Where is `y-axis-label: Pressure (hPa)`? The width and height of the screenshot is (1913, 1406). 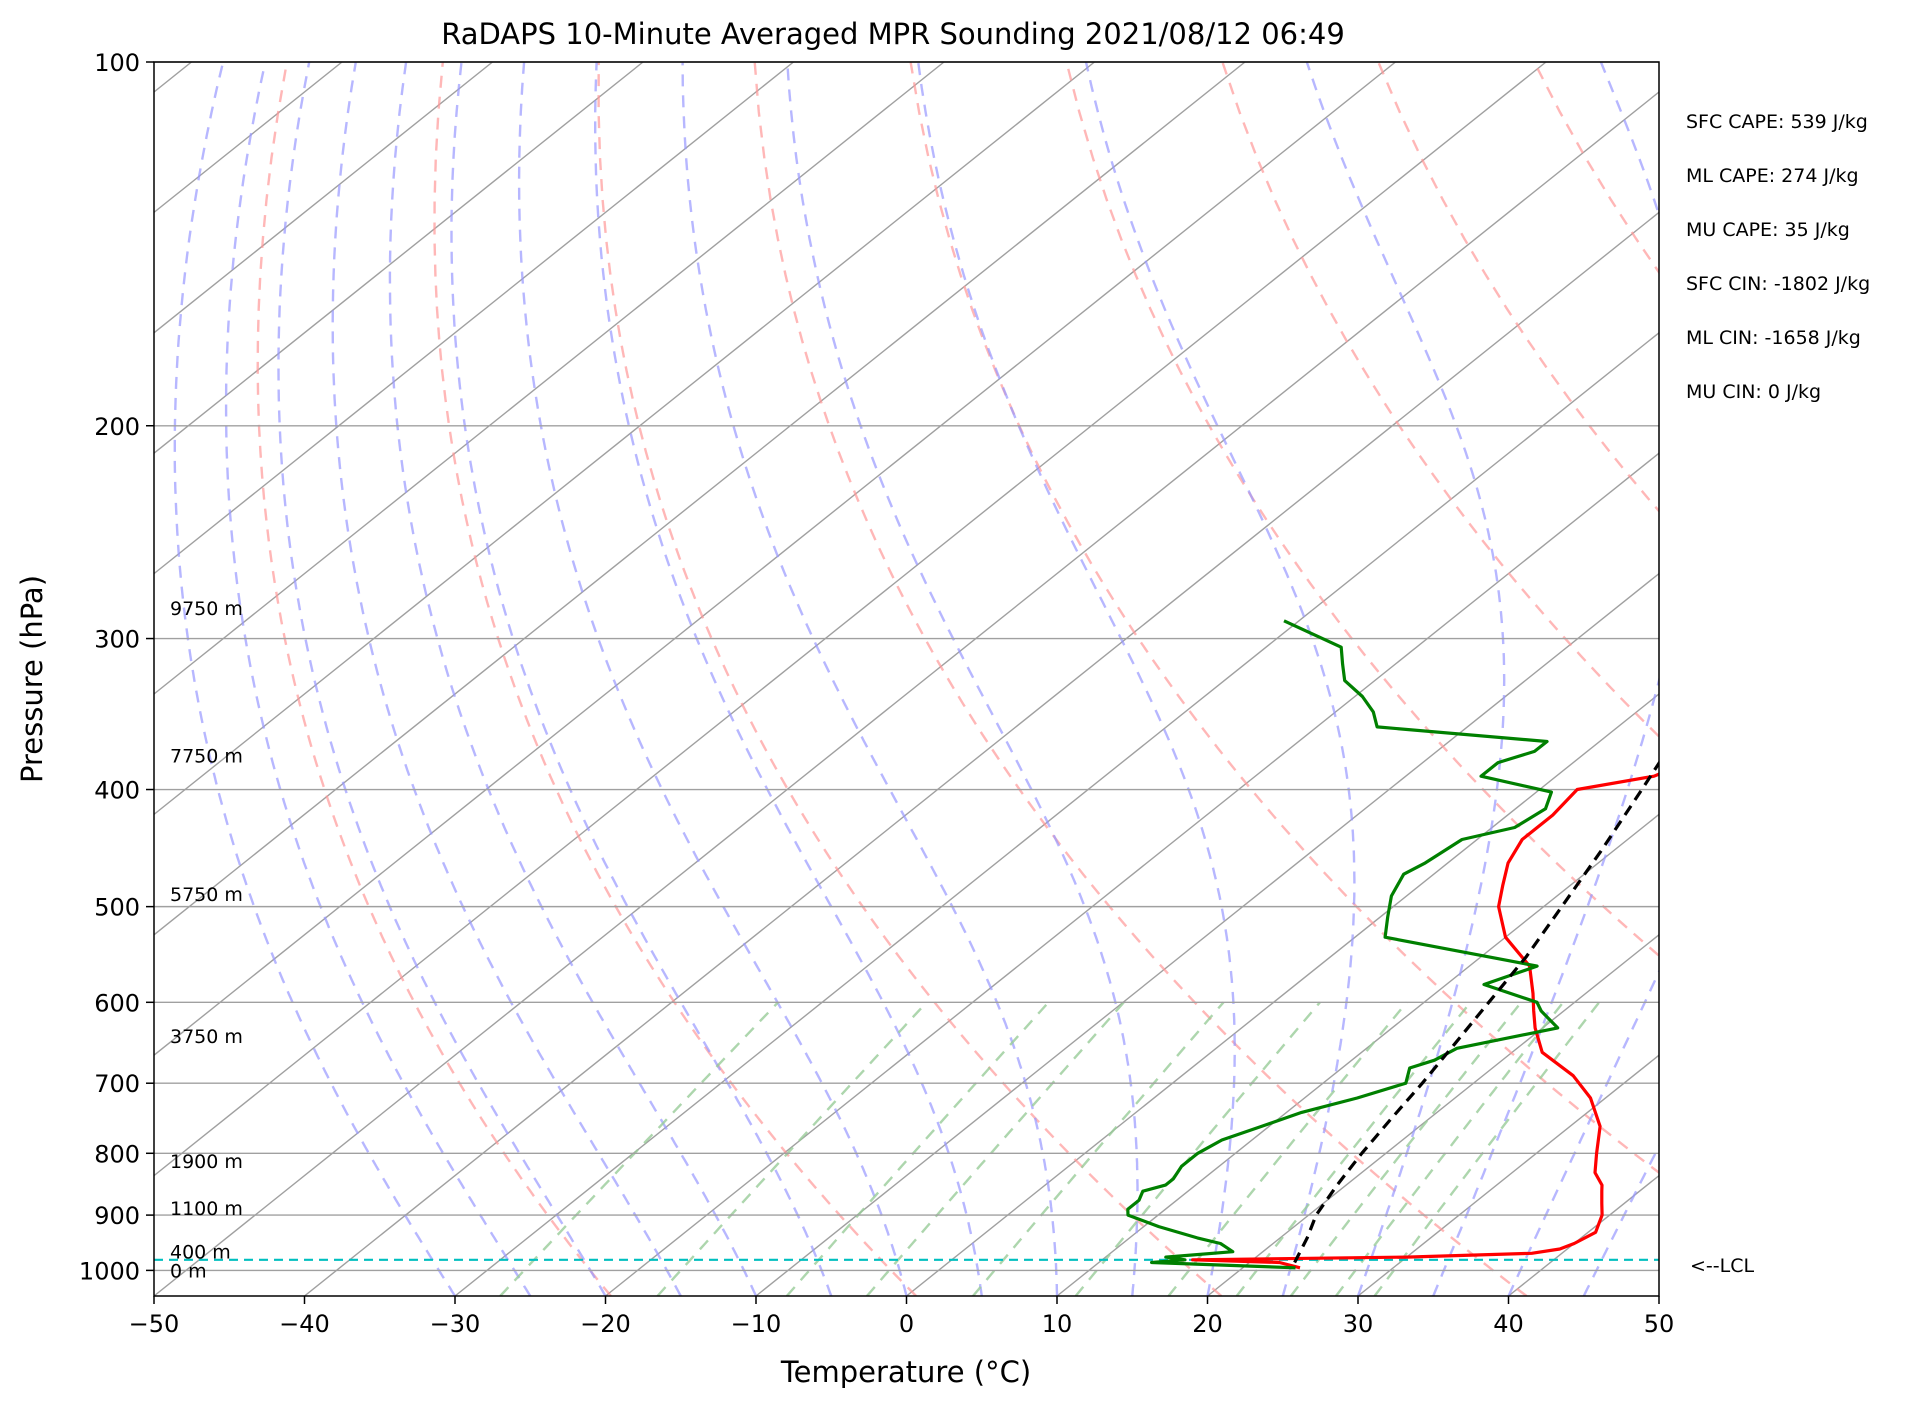
y-axis-label: Pressure (hPa) is located at coordinates (32, 679).